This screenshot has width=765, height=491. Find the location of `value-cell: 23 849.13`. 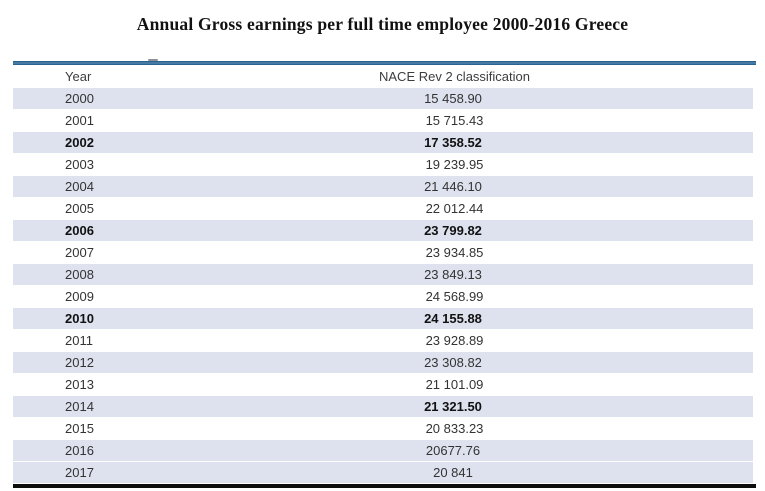

value-cell: 23 849.13 is located at coordinates (453, 274).